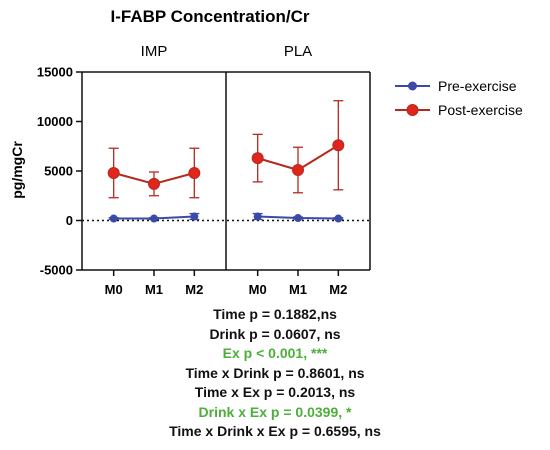  I want to click on legend-label: Post-exercise, so click(480, 110).